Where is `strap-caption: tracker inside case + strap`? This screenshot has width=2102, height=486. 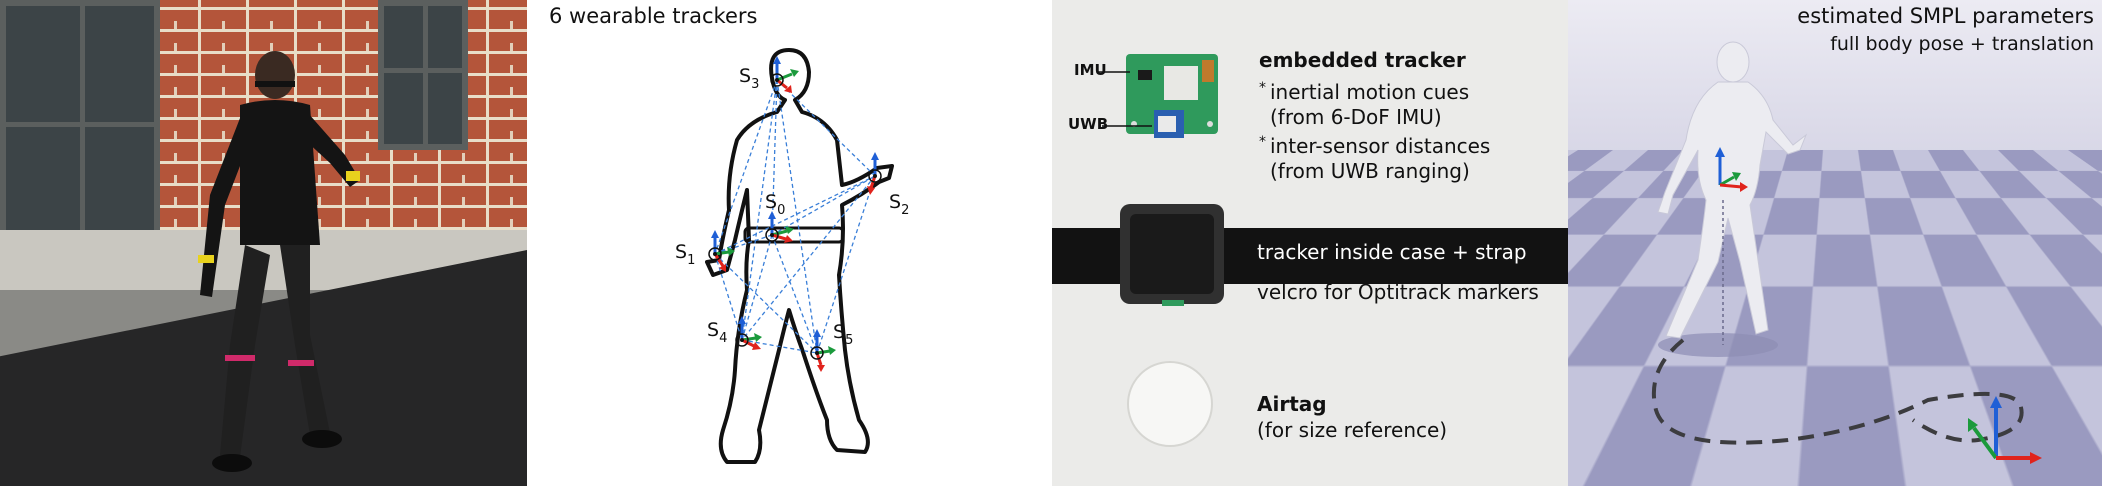 strap-caption: tracker inside case + strap is located at coordinates (1392, 252).